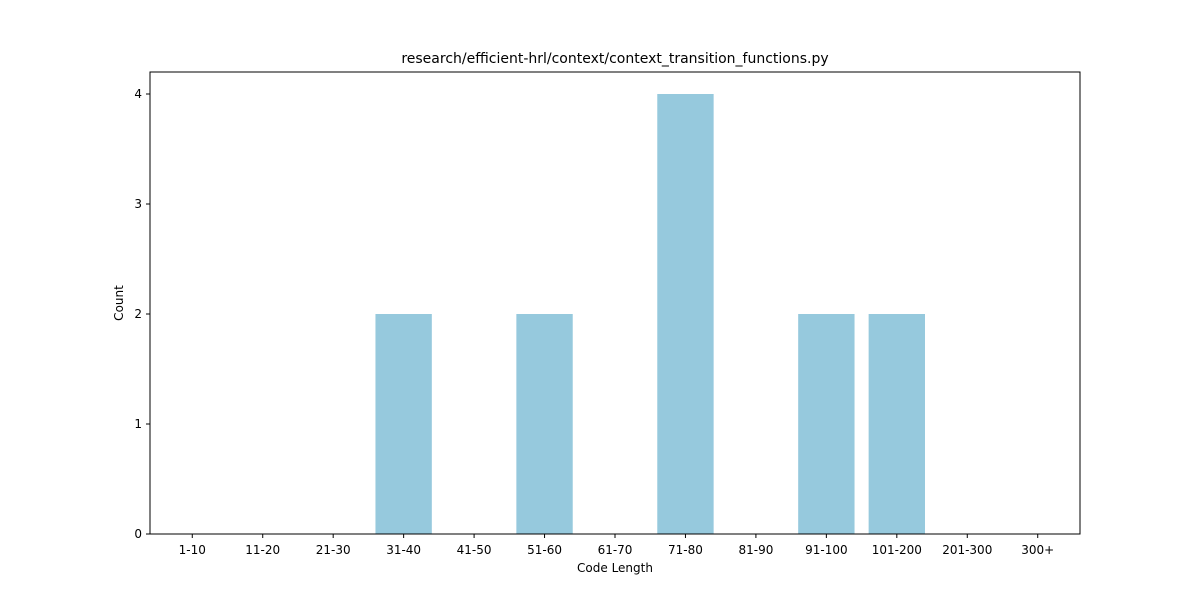 Image resolution: width=1200 pixels, height=604 pixels. What do you see at coordinates (192, 550) in the screenshot?
I see `x-tick-label: 1-10` at bounding box center [192, 550].